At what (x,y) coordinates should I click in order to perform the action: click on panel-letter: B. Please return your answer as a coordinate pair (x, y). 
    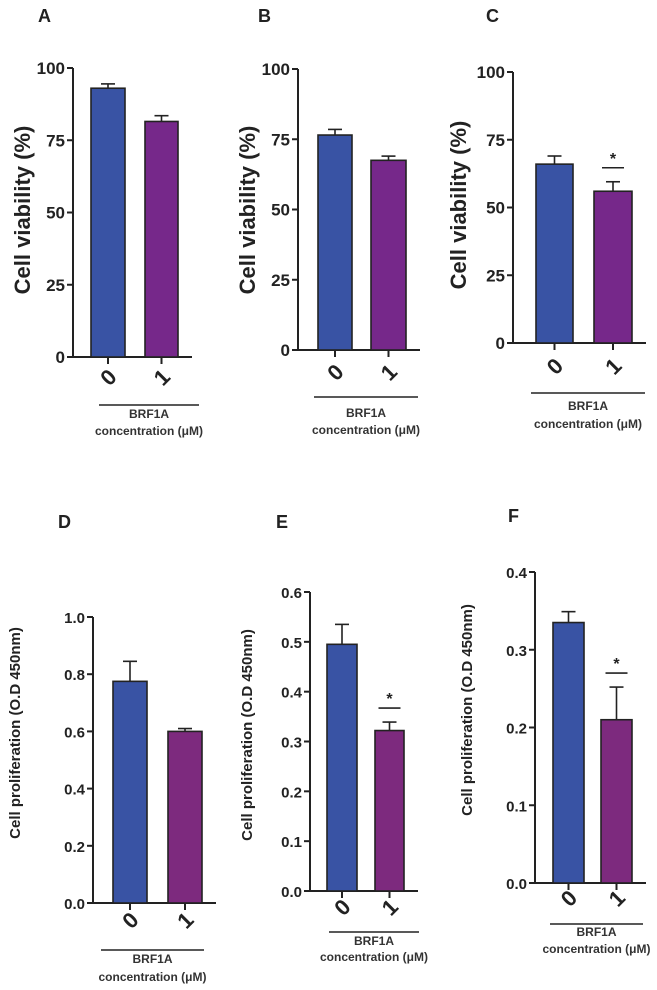
    Looking at the image, I should click on (264, 16).